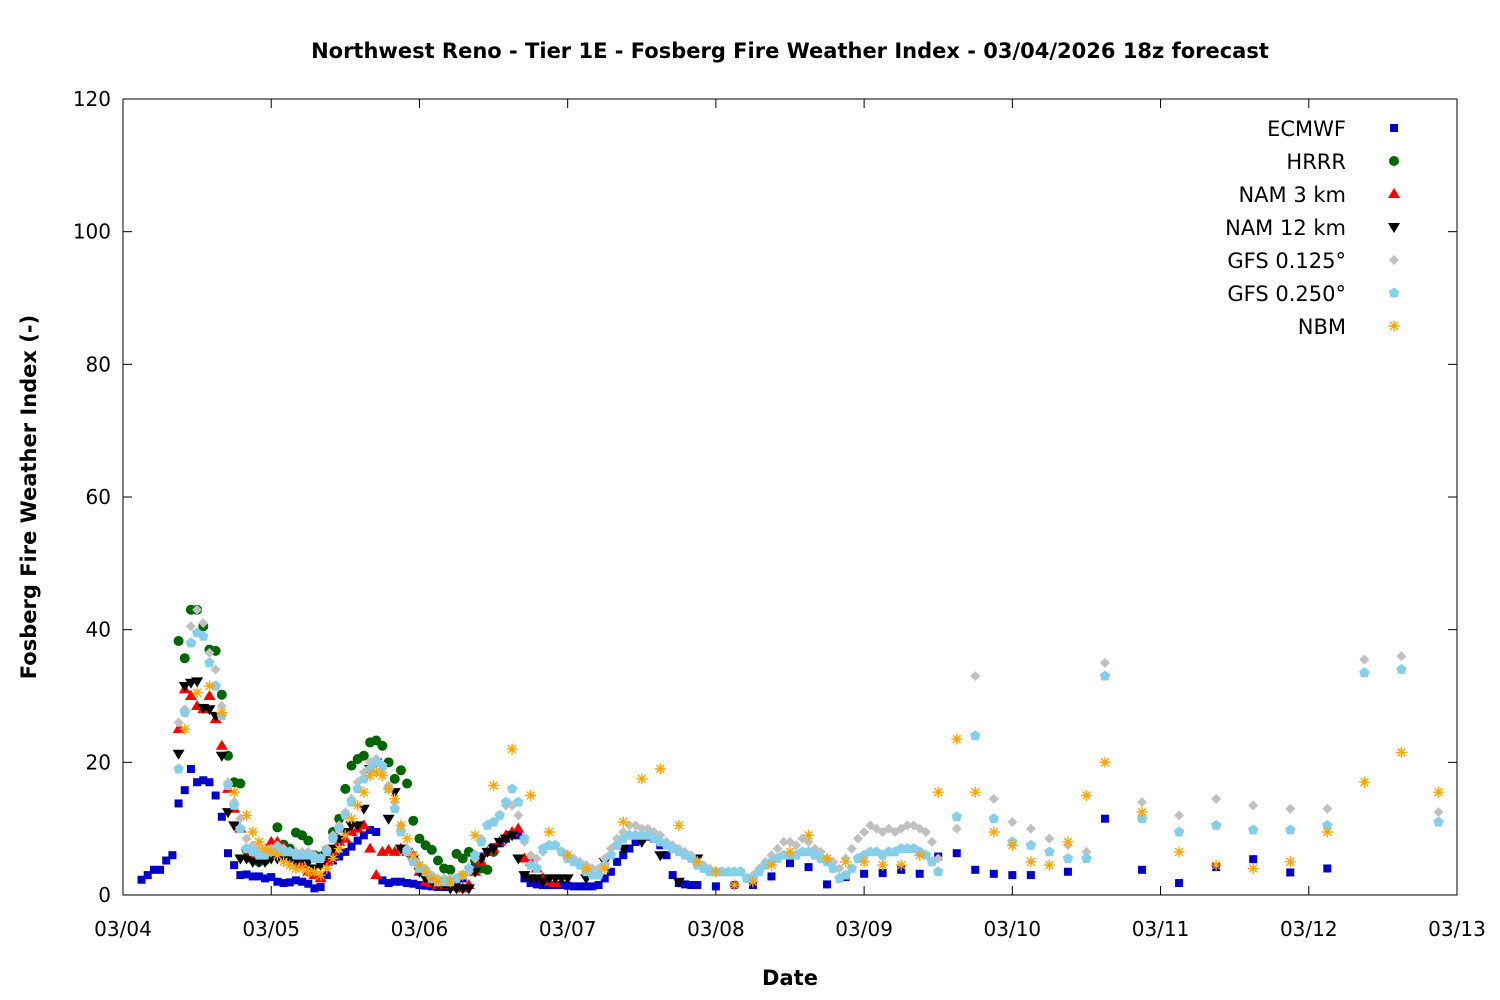  What do you see at coordinates (98, 630) in the screenshot?
I see `y-tick-label: 40` at bounding box center [98, 630].